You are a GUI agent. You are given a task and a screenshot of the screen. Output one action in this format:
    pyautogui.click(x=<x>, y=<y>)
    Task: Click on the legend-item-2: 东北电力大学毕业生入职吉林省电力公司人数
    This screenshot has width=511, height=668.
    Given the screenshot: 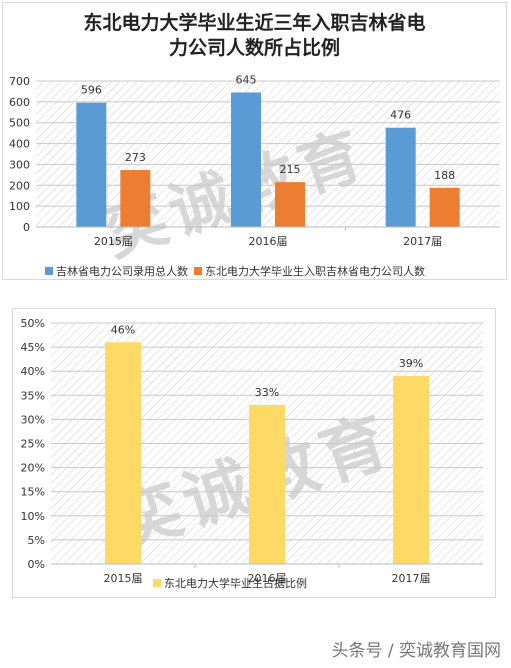 What is the action you would take?
    pyautogui.click(x=309, y=271)
    